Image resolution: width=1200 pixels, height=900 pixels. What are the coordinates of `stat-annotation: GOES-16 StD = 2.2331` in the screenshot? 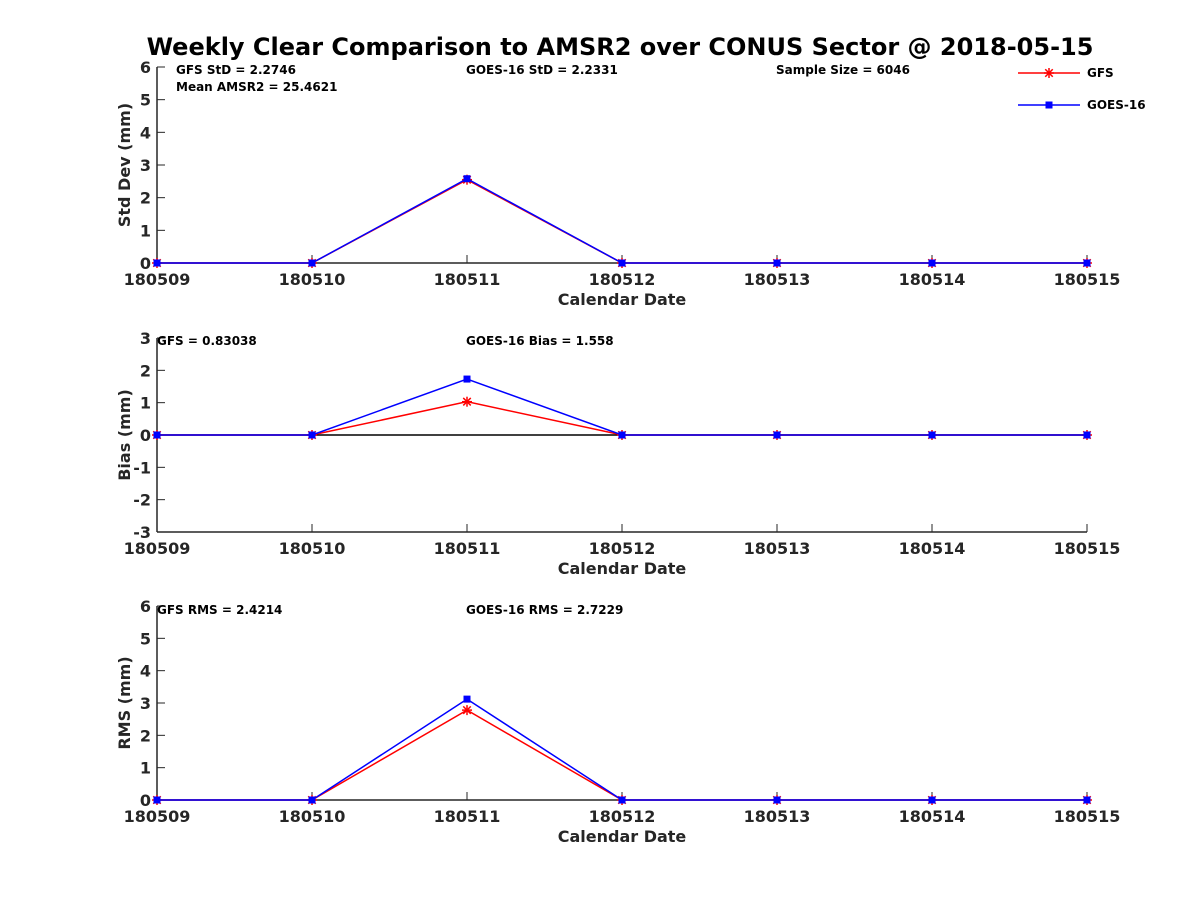 It's located at (542, 70).